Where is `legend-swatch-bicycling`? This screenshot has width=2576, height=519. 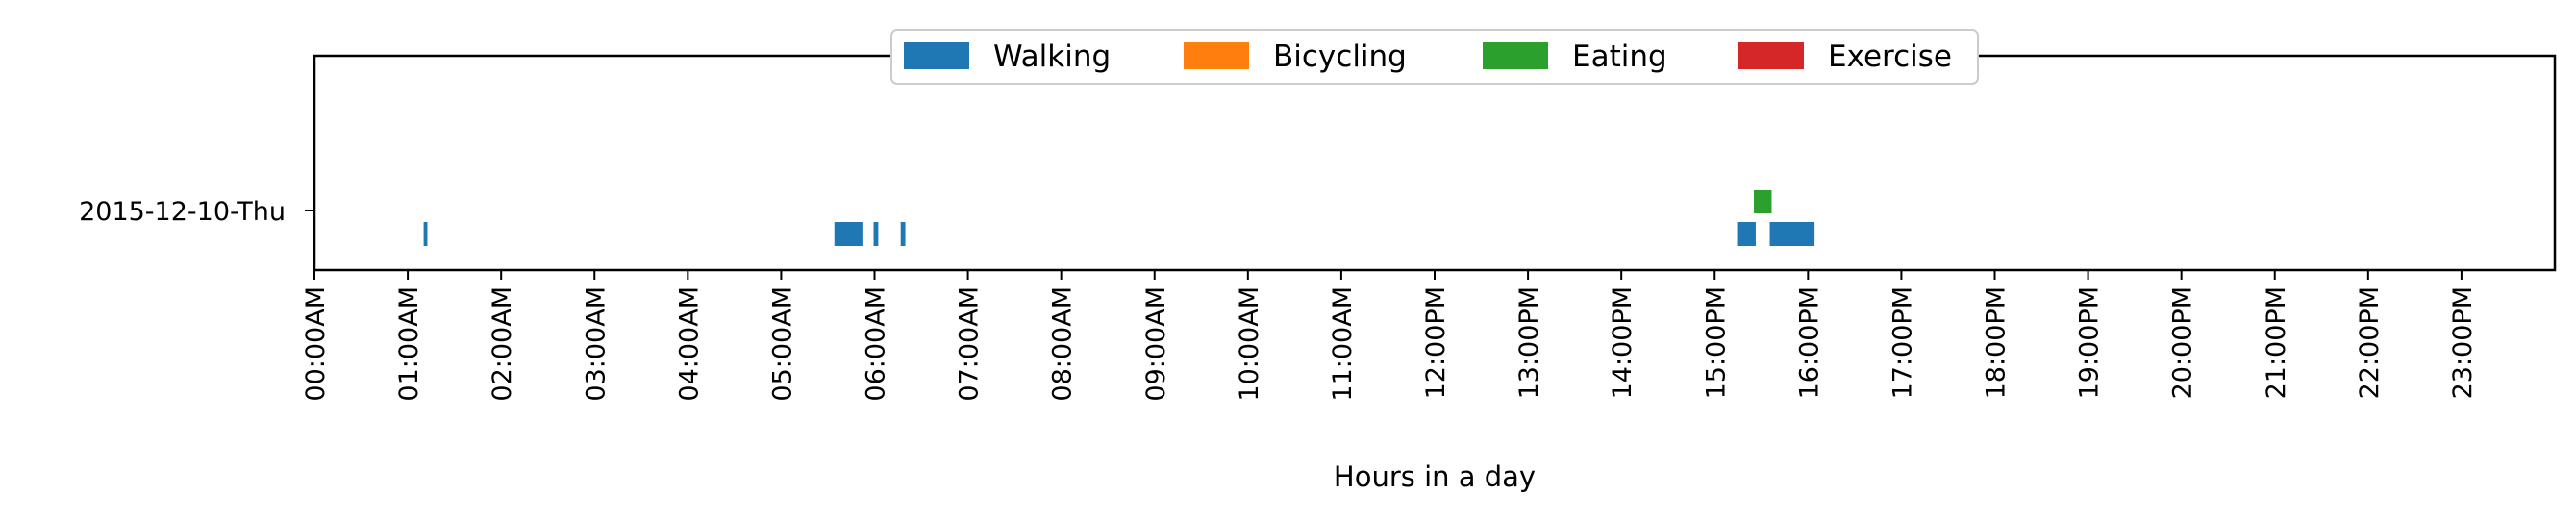 legend-swatch-bicycling is located at coordinates (1216, 55).